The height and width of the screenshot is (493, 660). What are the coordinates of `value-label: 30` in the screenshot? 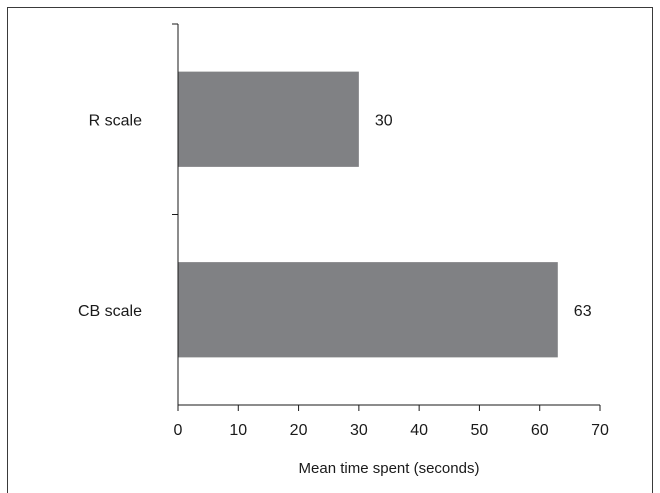 It's located at (384, 120).